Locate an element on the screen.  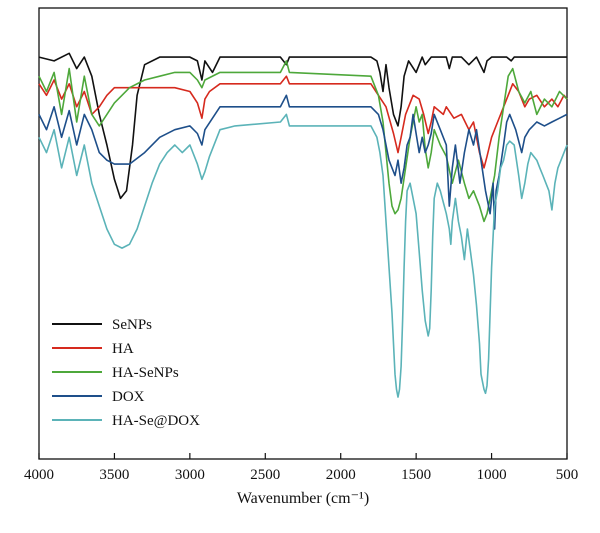
x-tick-label: 500 is located at coordinates (567, 475).